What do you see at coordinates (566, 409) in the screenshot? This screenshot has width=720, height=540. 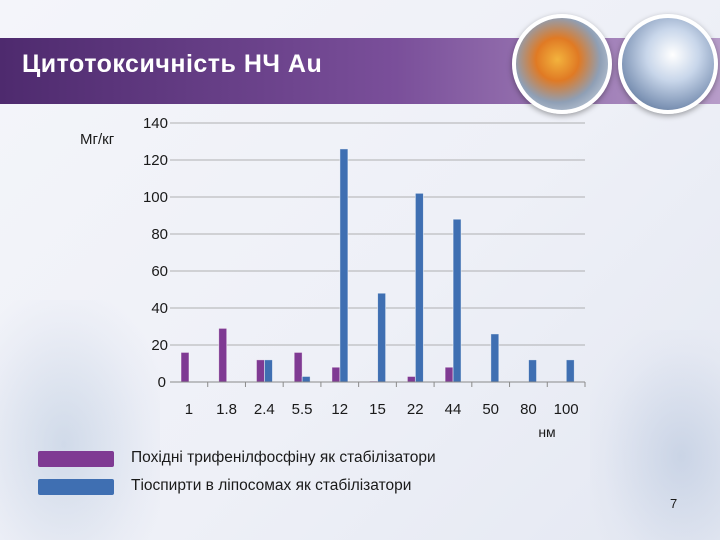 I see `x-tick-label: 100` at bounding box center [566, 409].